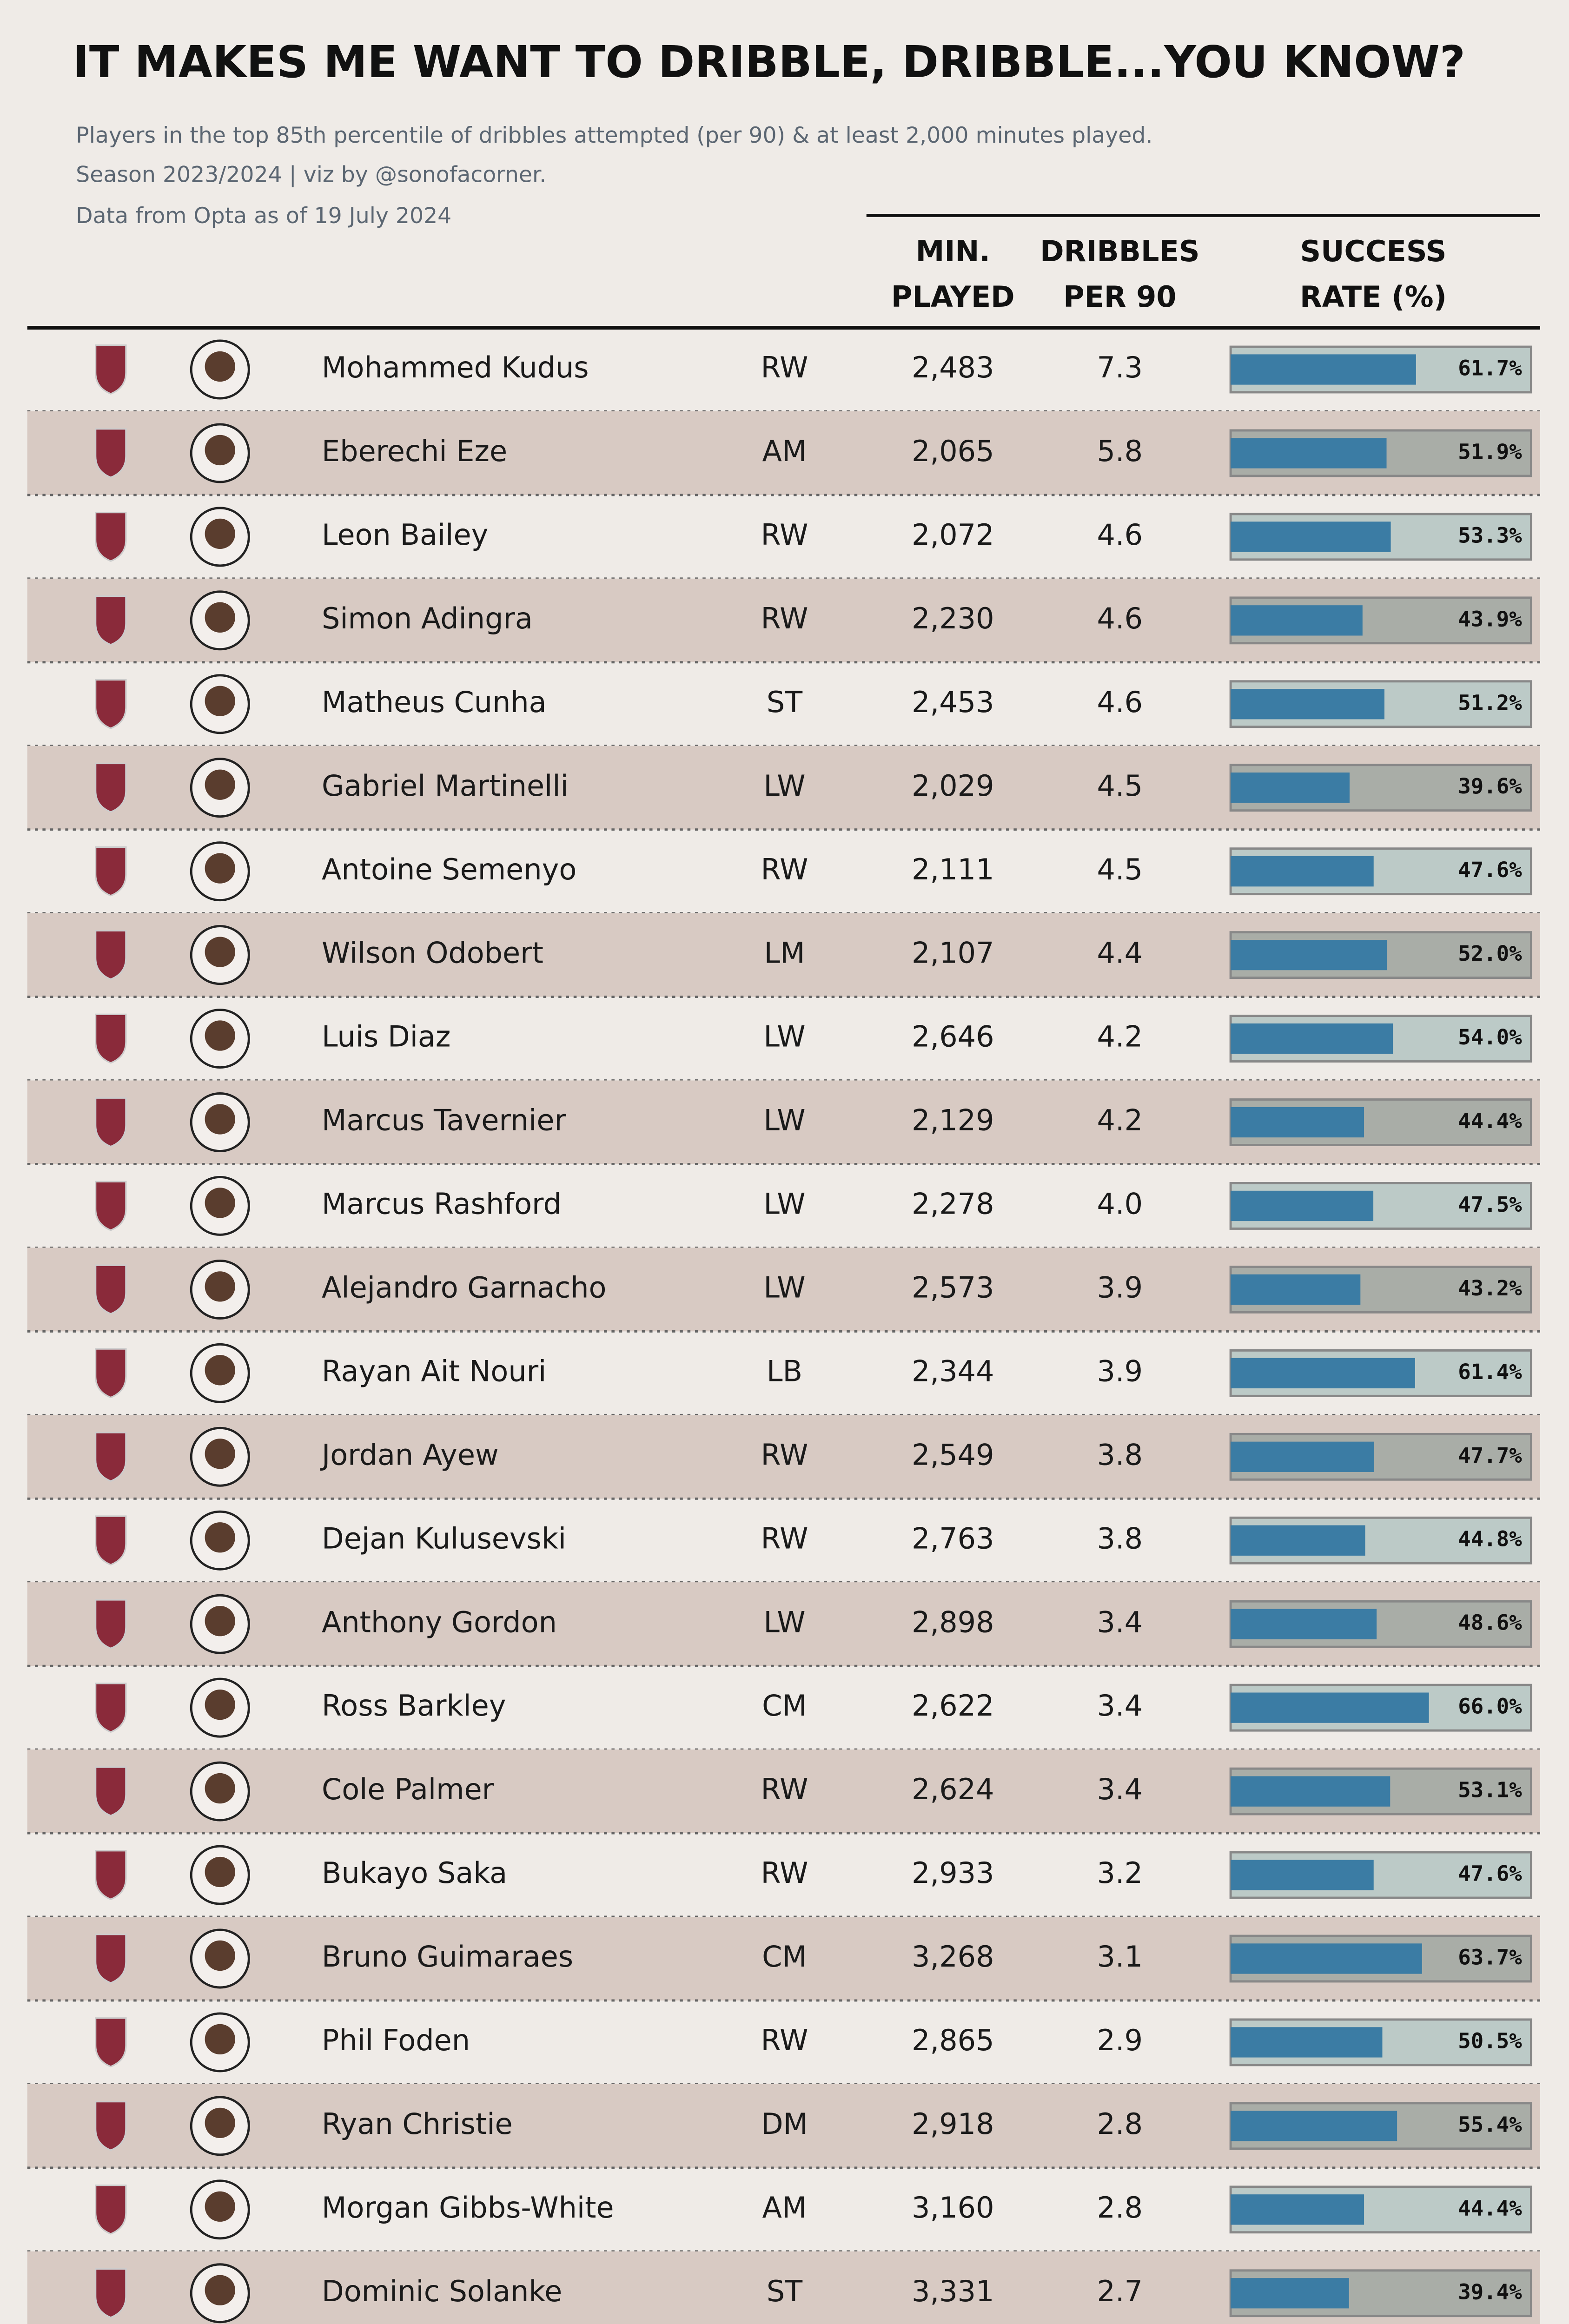 The image size is (1569, 2324). Describe the element at coordinates (1490, 702) in the screenshot. I see `success-label: 51.2%` at that location.